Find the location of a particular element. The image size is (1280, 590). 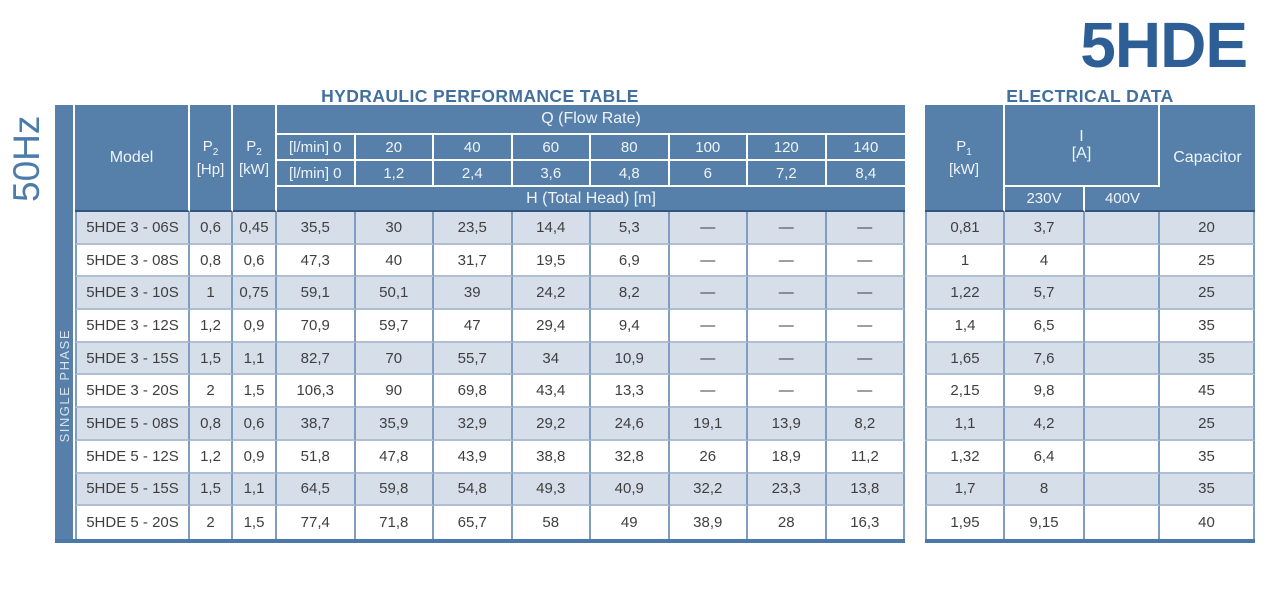

p1-kw-cell: 0,81 is located at coordinates (965, 228).